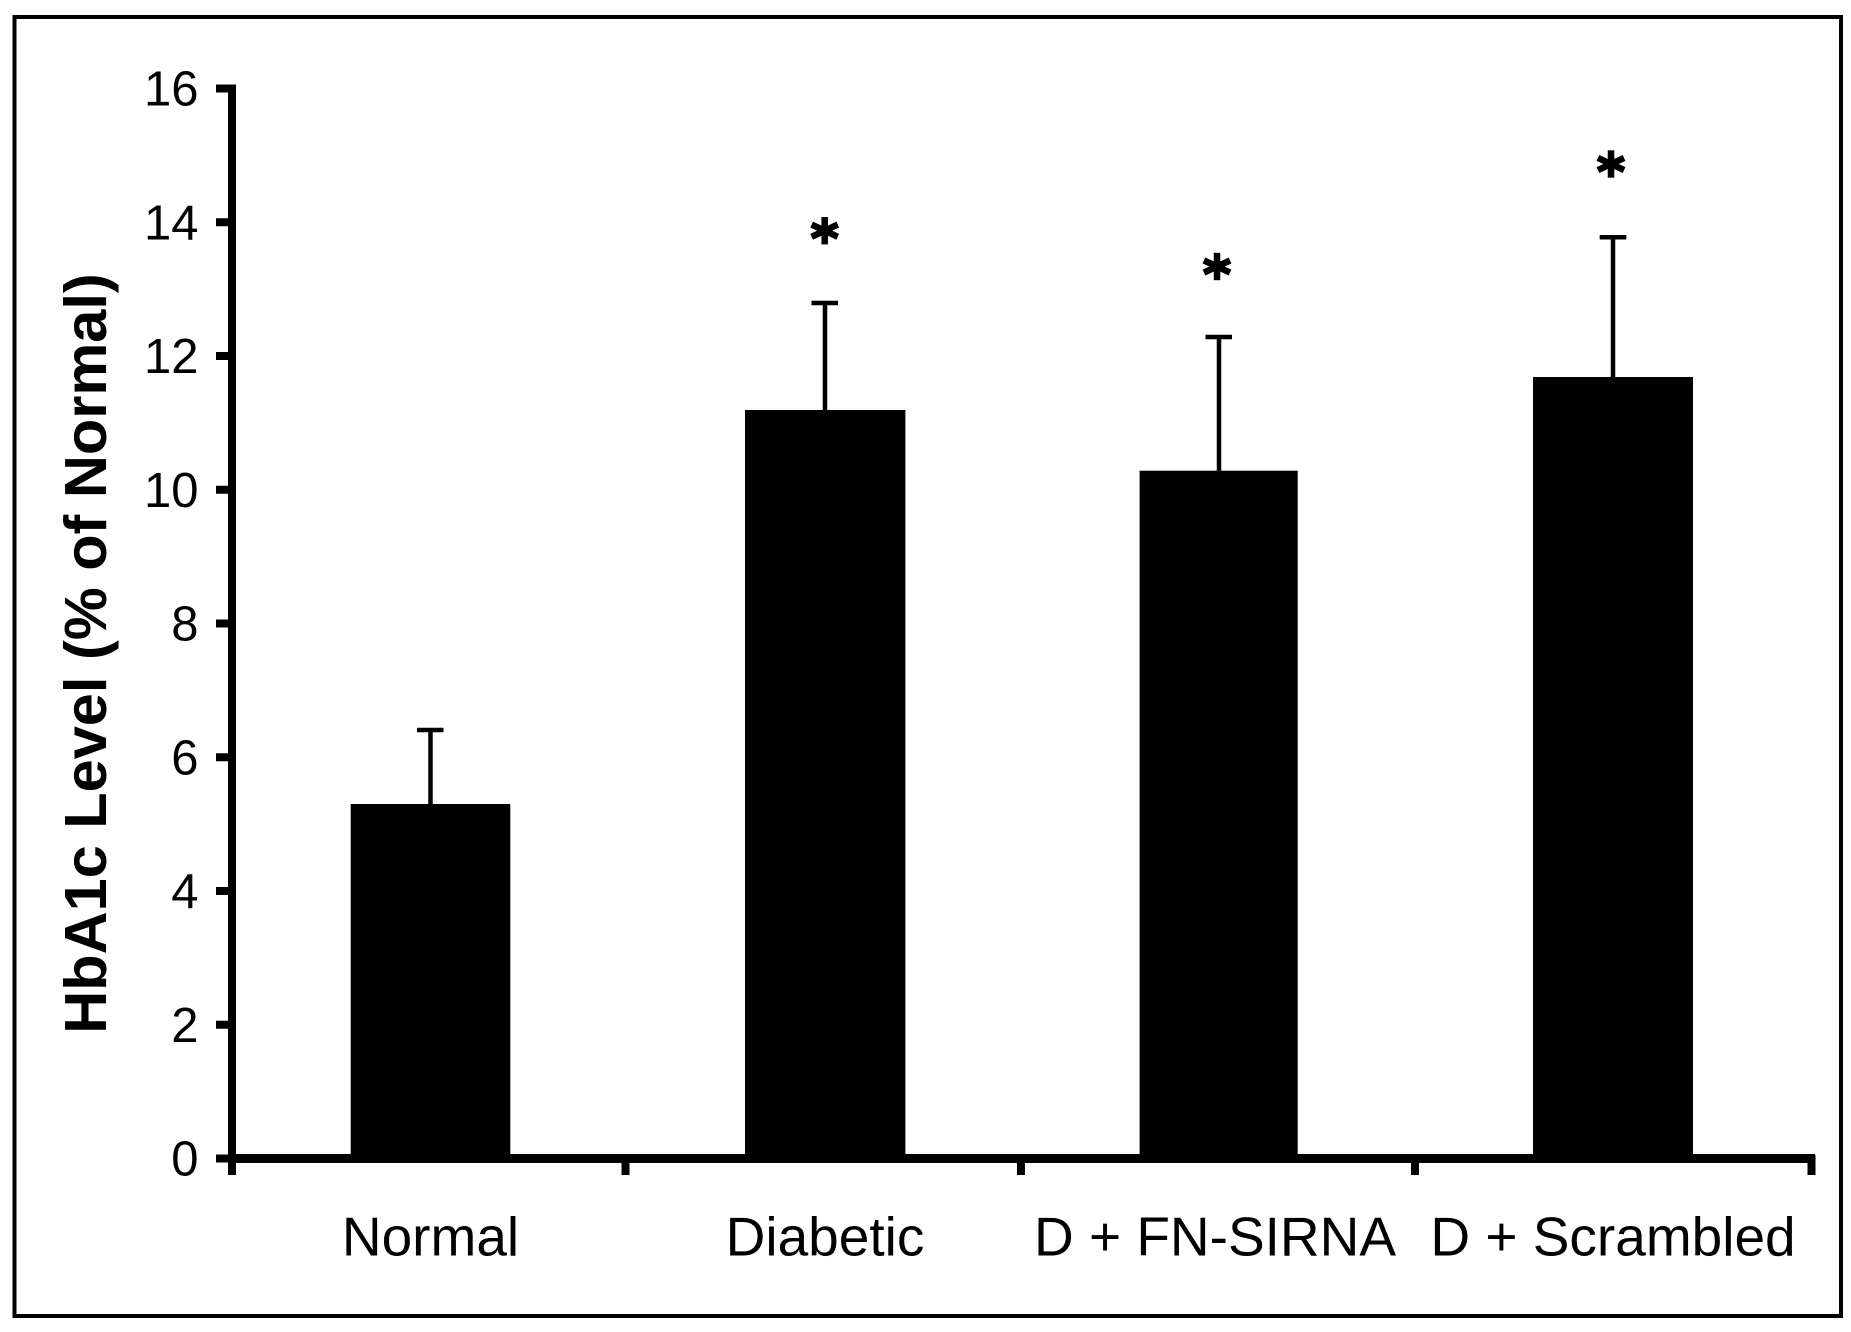 Image resolution: width=1851 pixels, height=1332 pixels. What do you see at coordinates (171, 357) in the screenshot?
I see `svg-text: 12` at bounding box center [171, 357].